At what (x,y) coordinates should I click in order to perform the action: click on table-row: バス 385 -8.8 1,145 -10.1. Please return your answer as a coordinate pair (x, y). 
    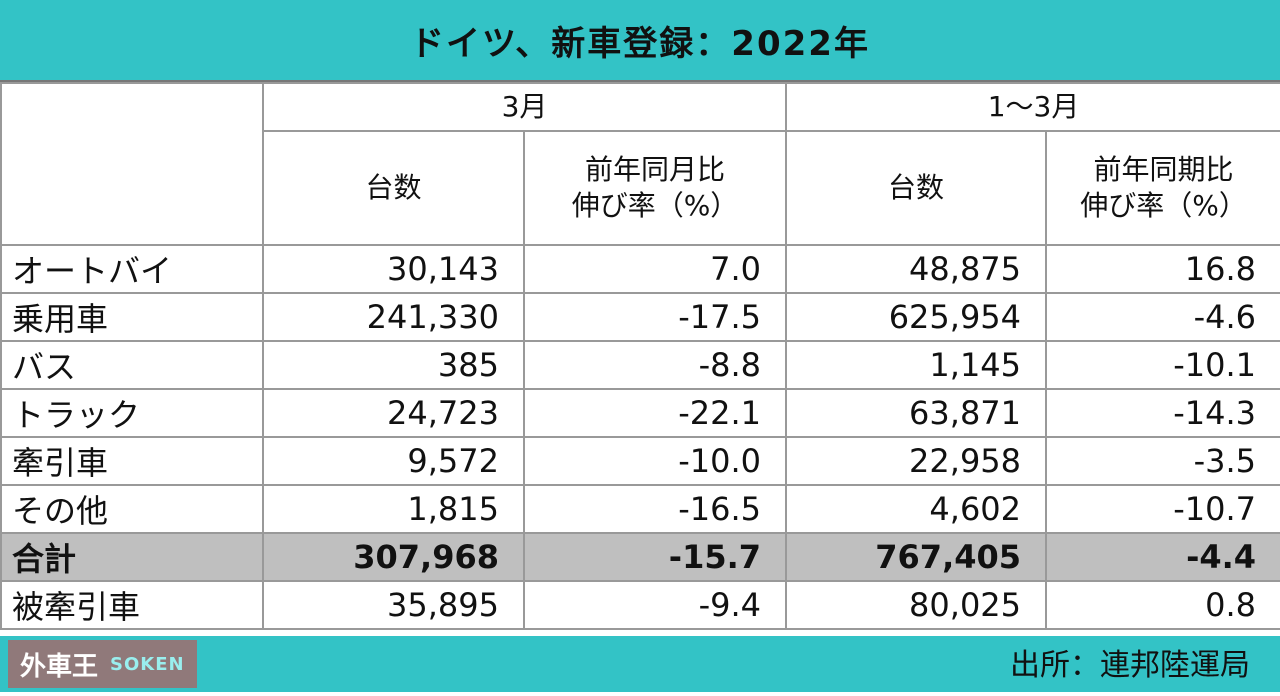
    Looking at the image, I should click on (640, 365).